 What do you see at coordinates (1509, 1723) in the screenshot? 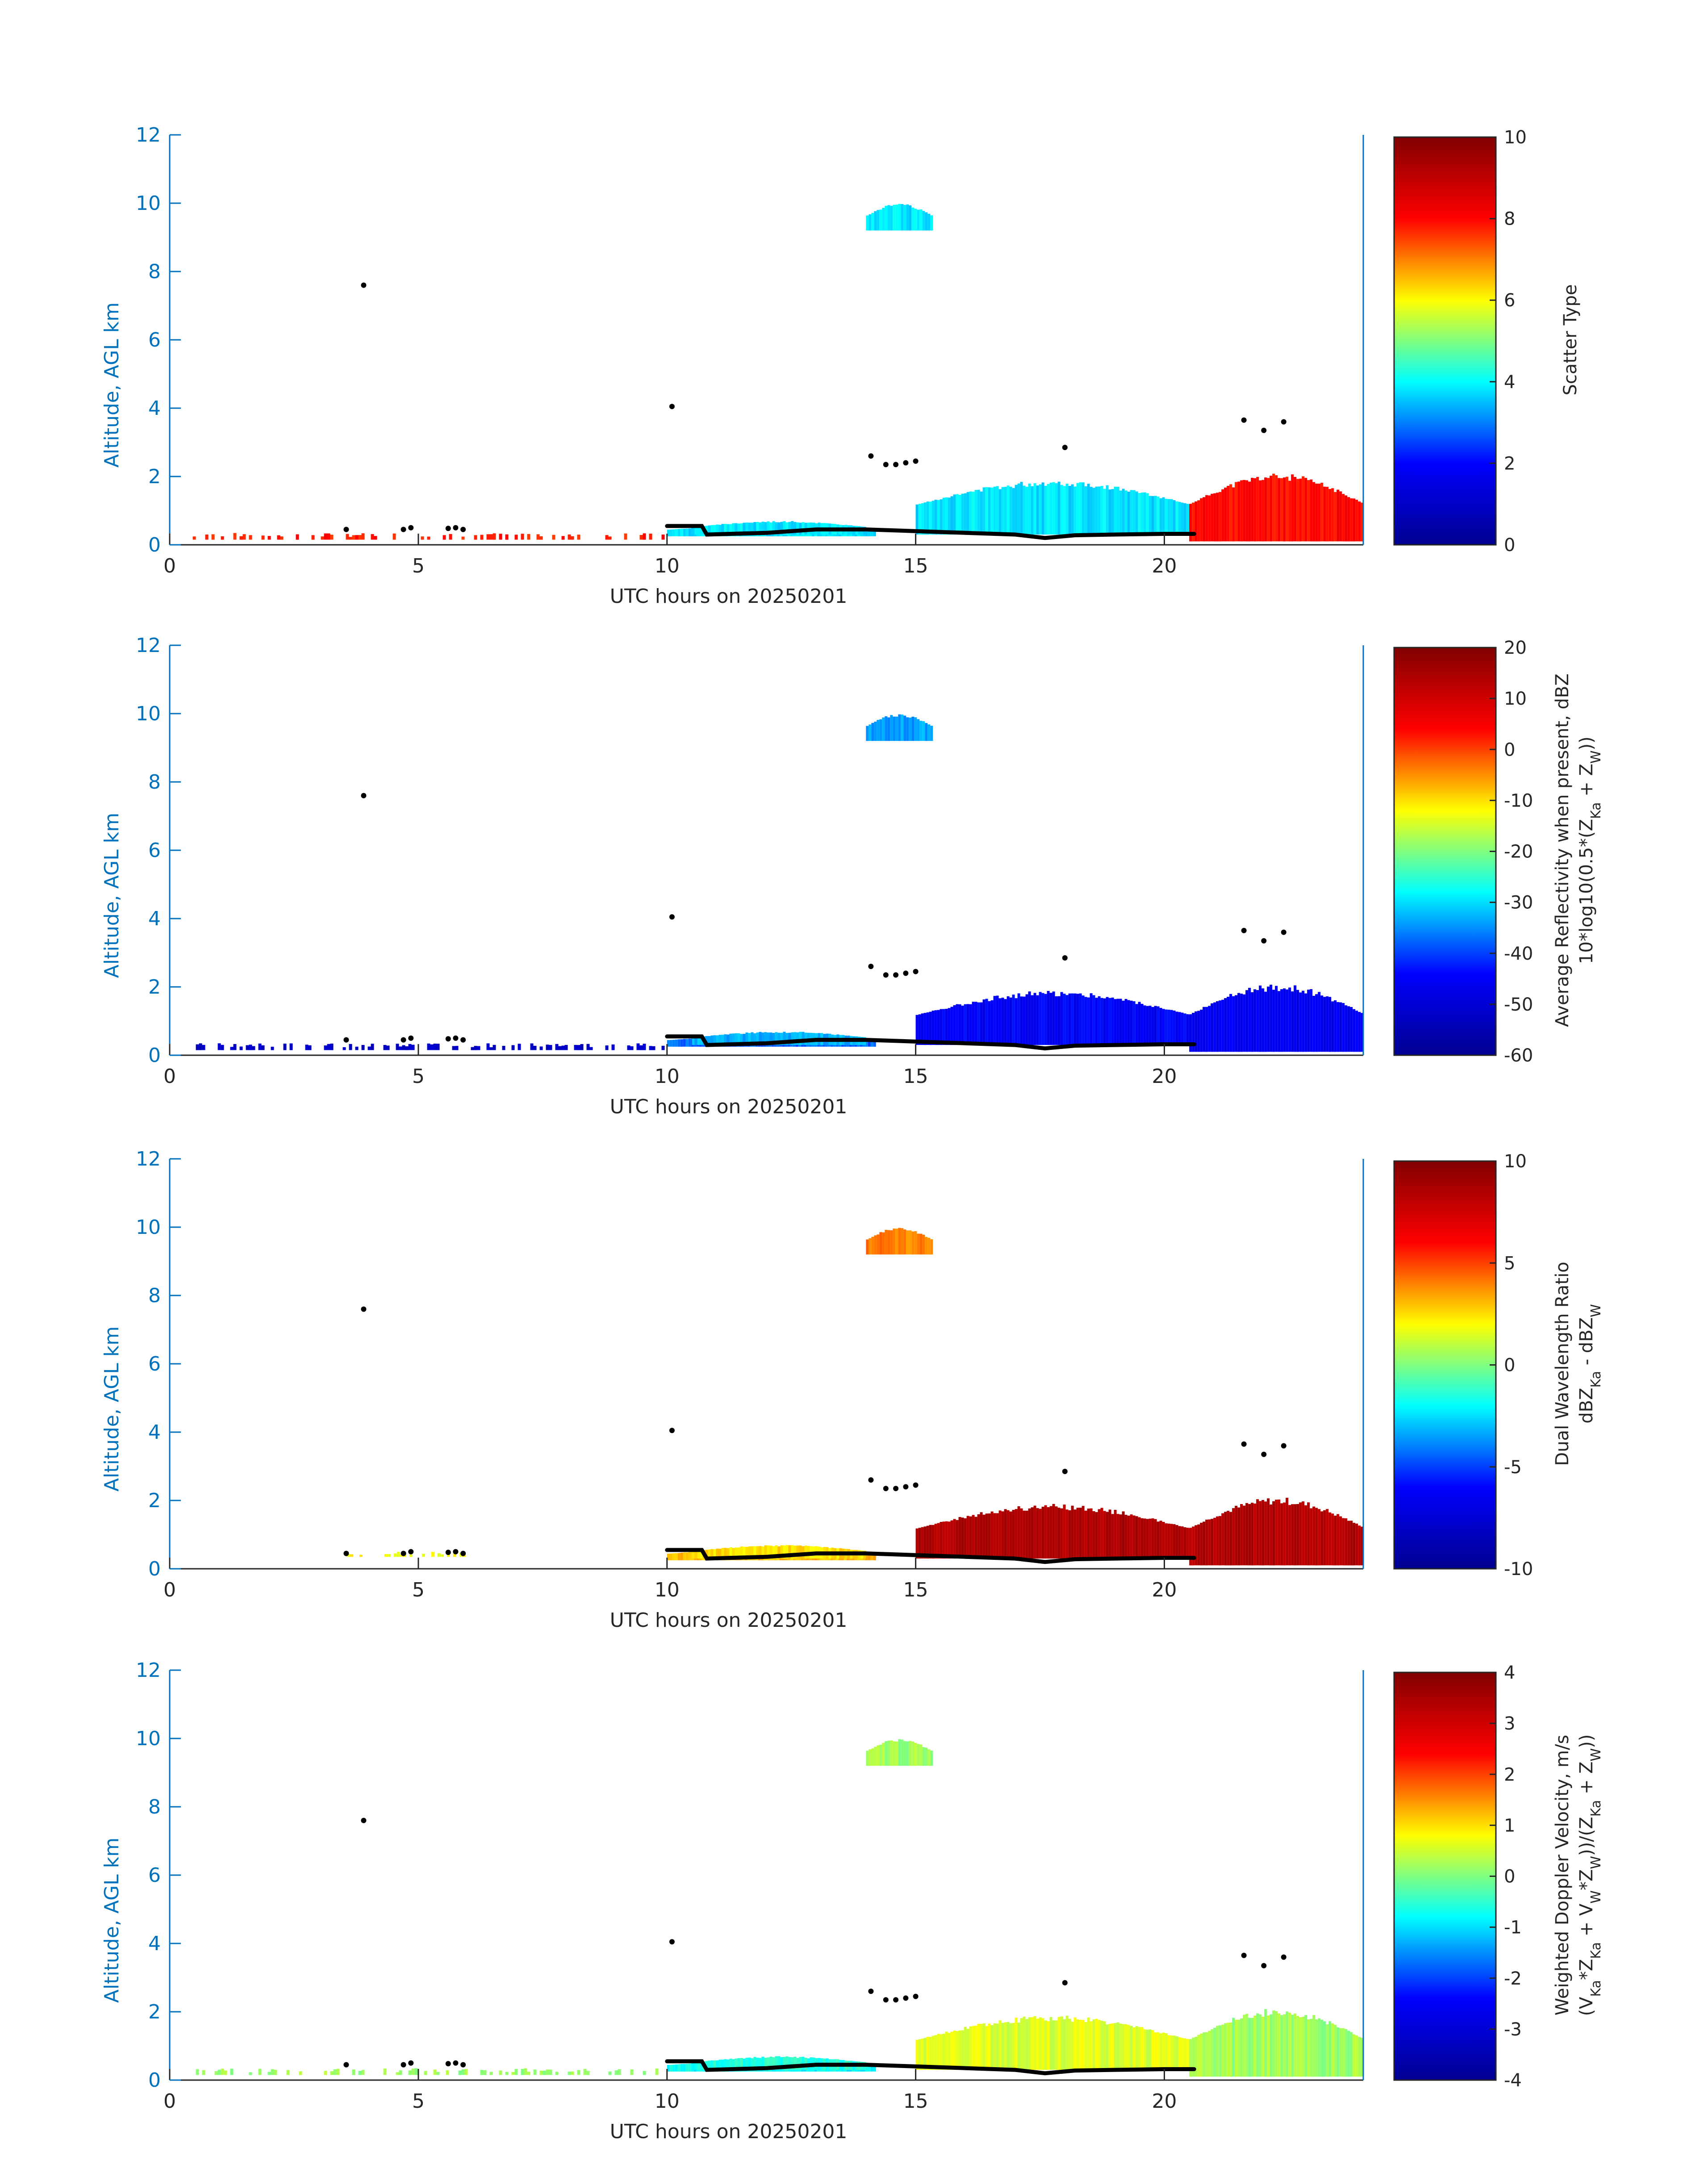
I see `colorbar-tick-label: 3` at bounding box center [1509, 1723].